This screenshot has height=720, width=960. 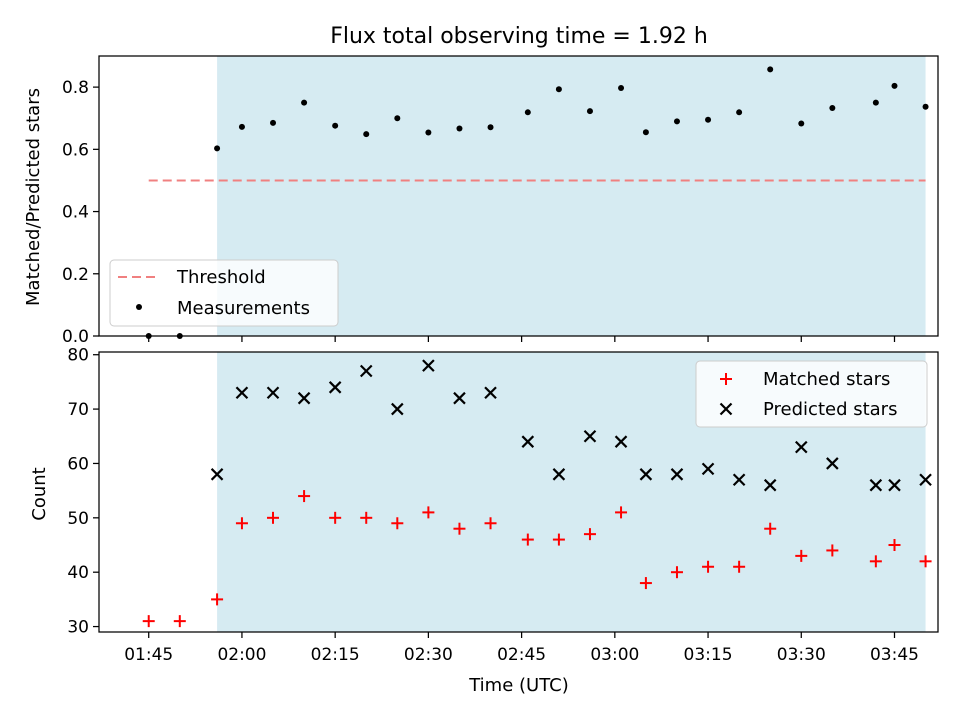 I want to click on top-legend-box, so click(x=224, y=293).